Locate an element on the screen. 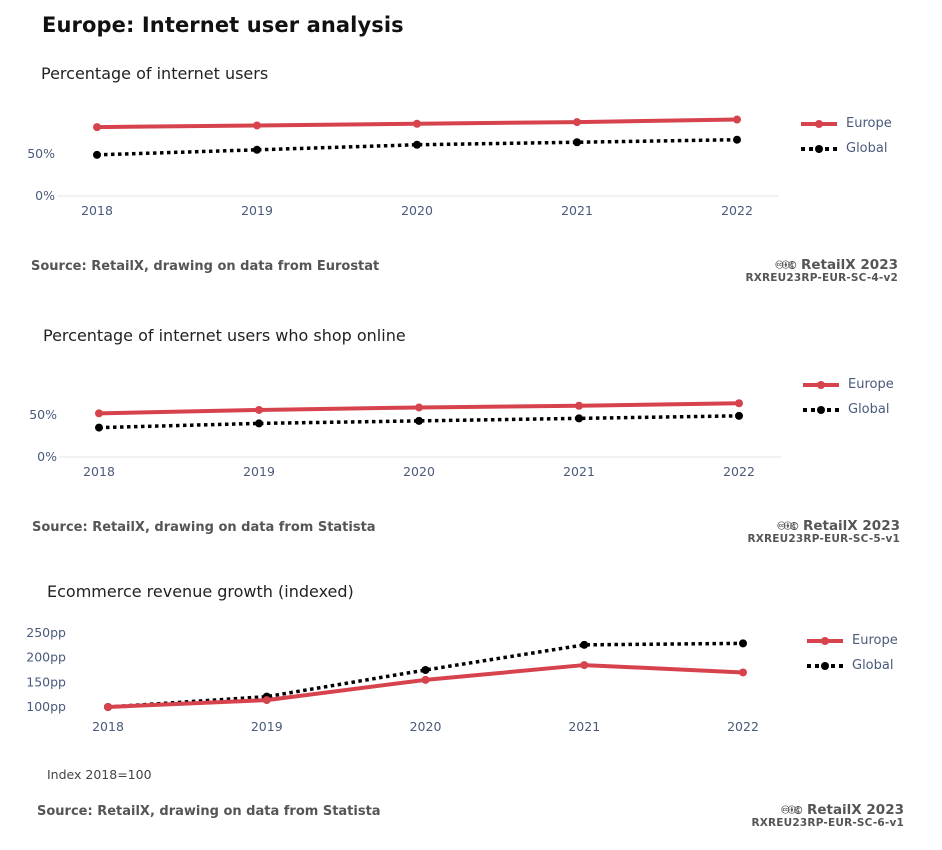 This screenshot has height=850, width=942. chart-code: RXREU23RP-EUR-SC-6-v1 is located at coordinates (827, 823).